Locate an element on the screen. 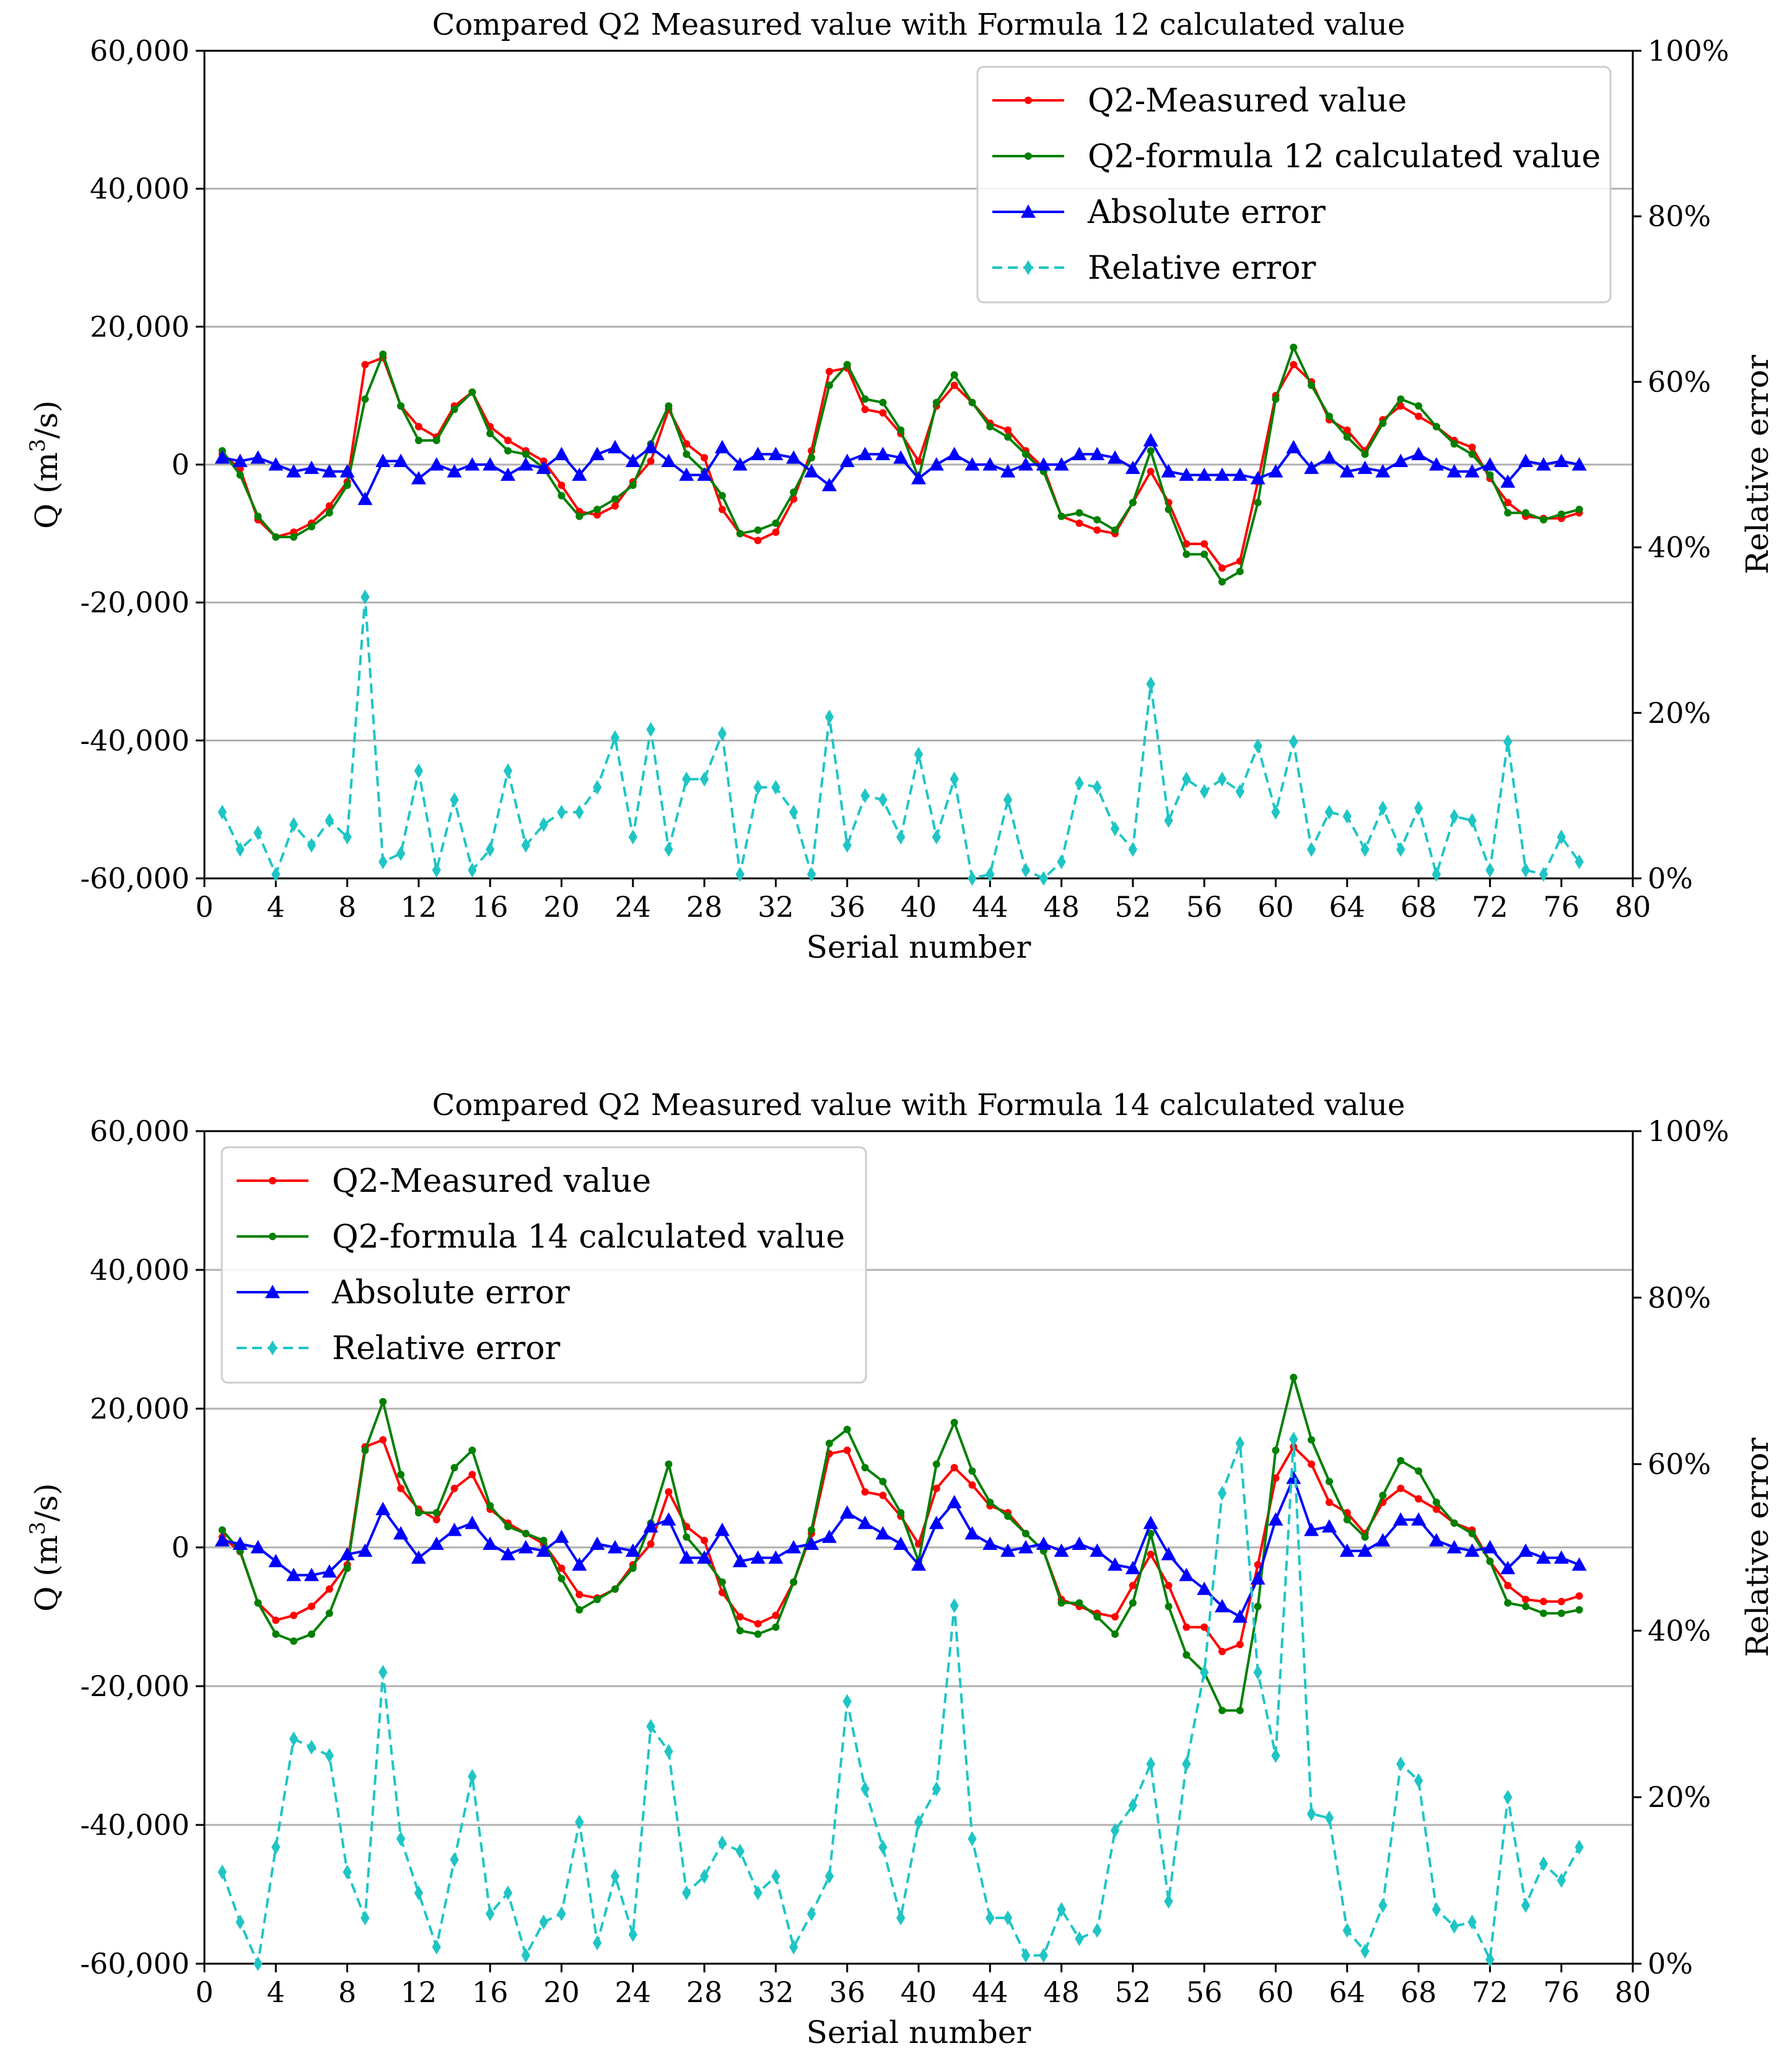  x-tick-label: 40 is located at coordinates (919, 1992).